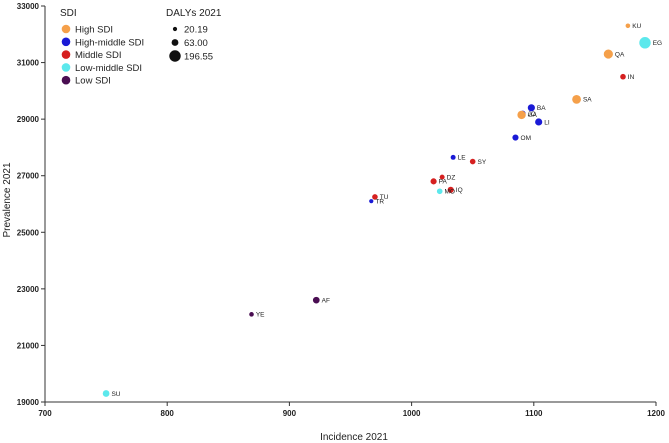 The height and width of the screenshot is (443, 669). What do you see at coordinates (354, 437) in the screenshot?
I see `x-axis-label: Incidence 2021` at bounding box center [354, 437].